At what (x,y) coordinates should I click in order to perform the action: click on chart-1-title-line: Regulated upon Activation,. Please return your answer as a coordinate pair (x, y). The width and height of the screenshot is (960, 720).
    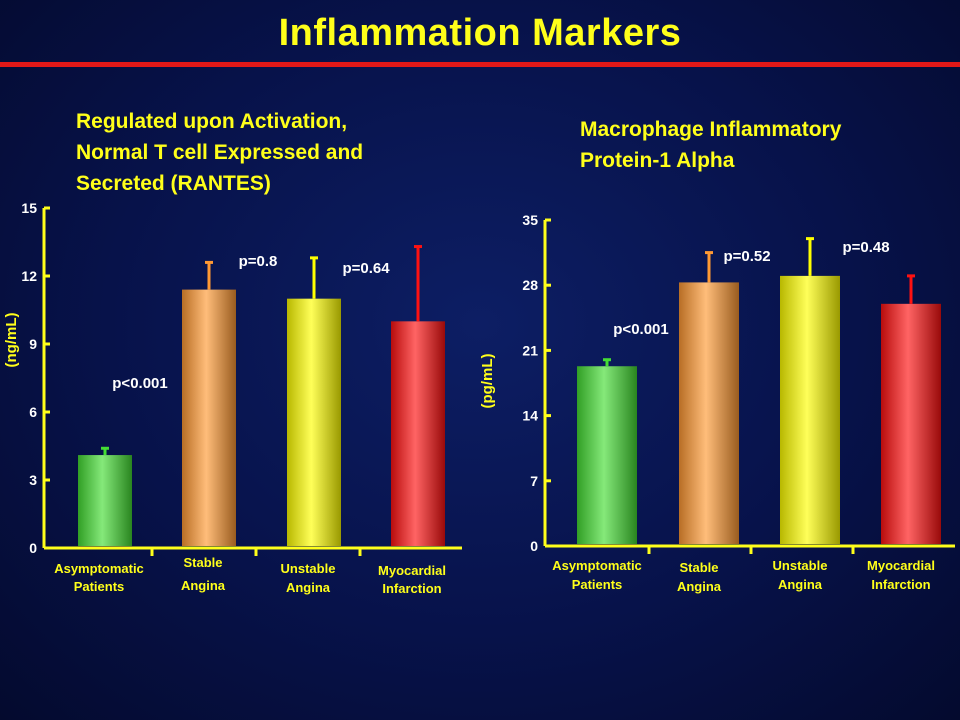
    Looking at the image, I should click on (212, 121).